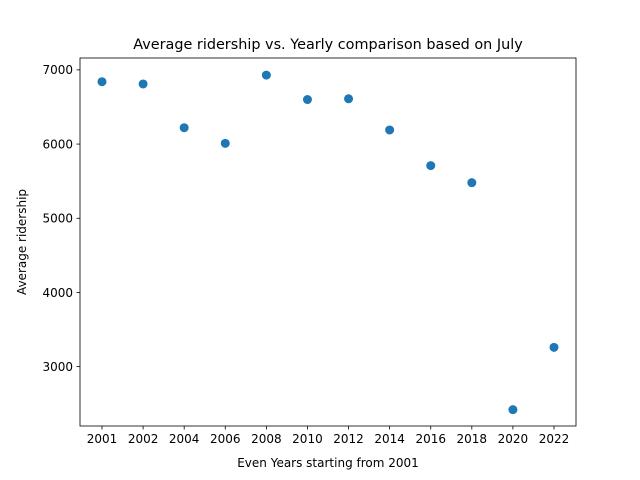 The height and width of the screenshot is (480, 640). I want to click on x-tick-label: 2022, so click(554, 439).